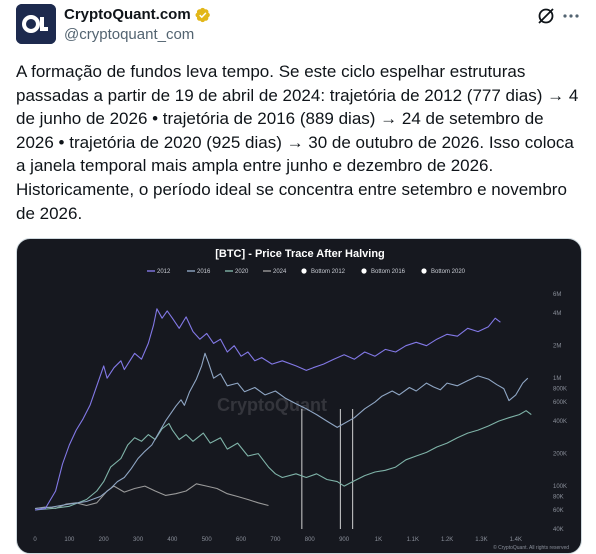  Describe the element at coordinates (557, 314) in the screenshot. I see `y-tick-label: 4M` at that location.